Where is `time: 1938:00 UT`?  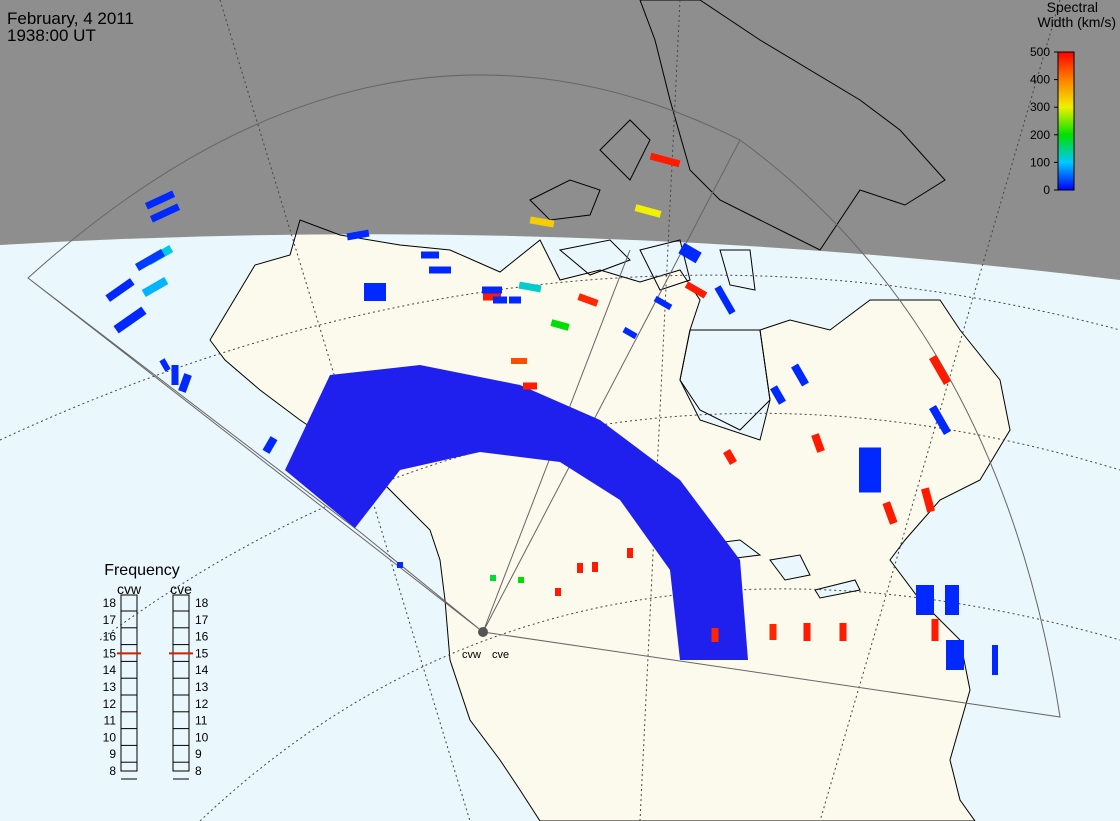
time: 1938:00 UT is located at coordinates (51, 35).